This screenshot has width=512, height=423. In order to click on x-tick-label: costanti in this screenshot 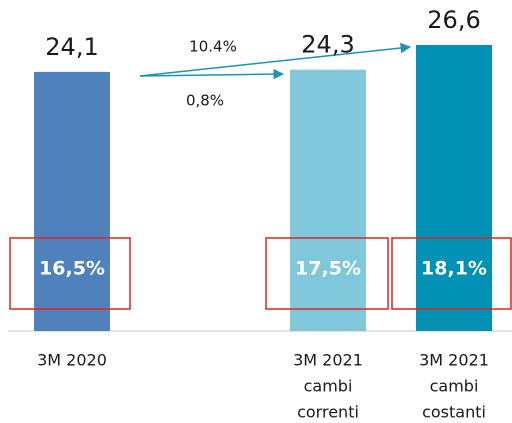, I will do `click(454, 412)`.